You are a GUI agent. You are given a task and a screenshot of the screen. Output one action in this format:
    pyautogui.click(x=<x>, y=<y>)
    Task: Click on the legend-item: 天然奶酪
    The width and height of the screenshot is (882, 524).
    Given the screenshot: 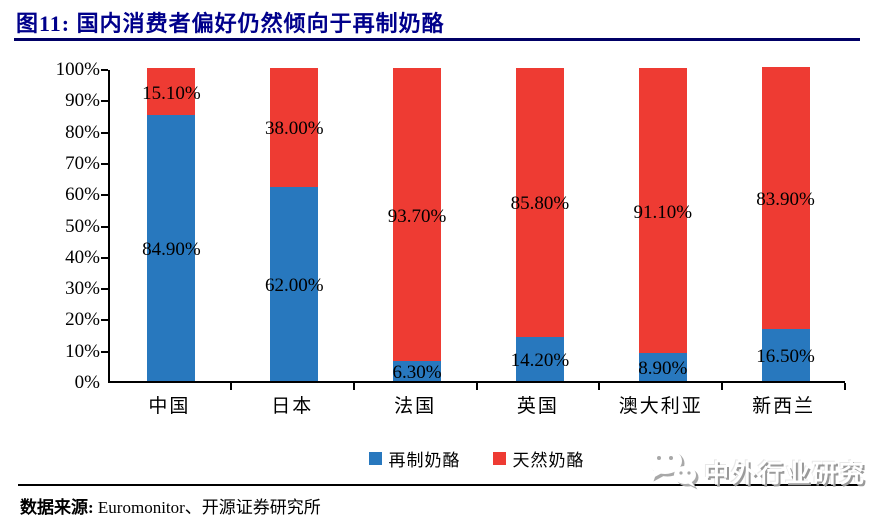 What is the action you would take?
    pyautogui.click(x=538, y=458)
    